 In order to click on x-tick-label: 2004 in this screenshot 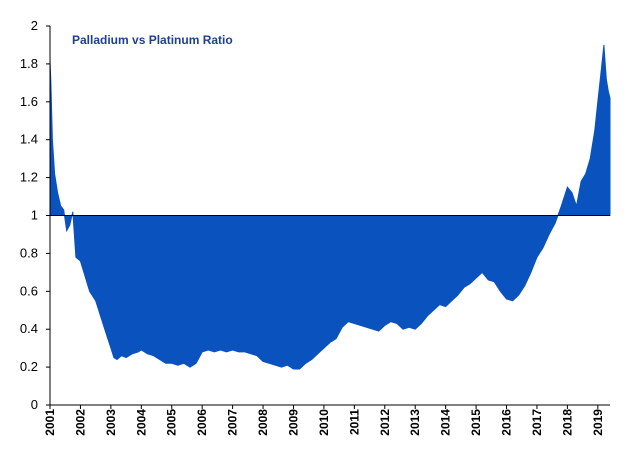, I will do `click(141, 422)`.